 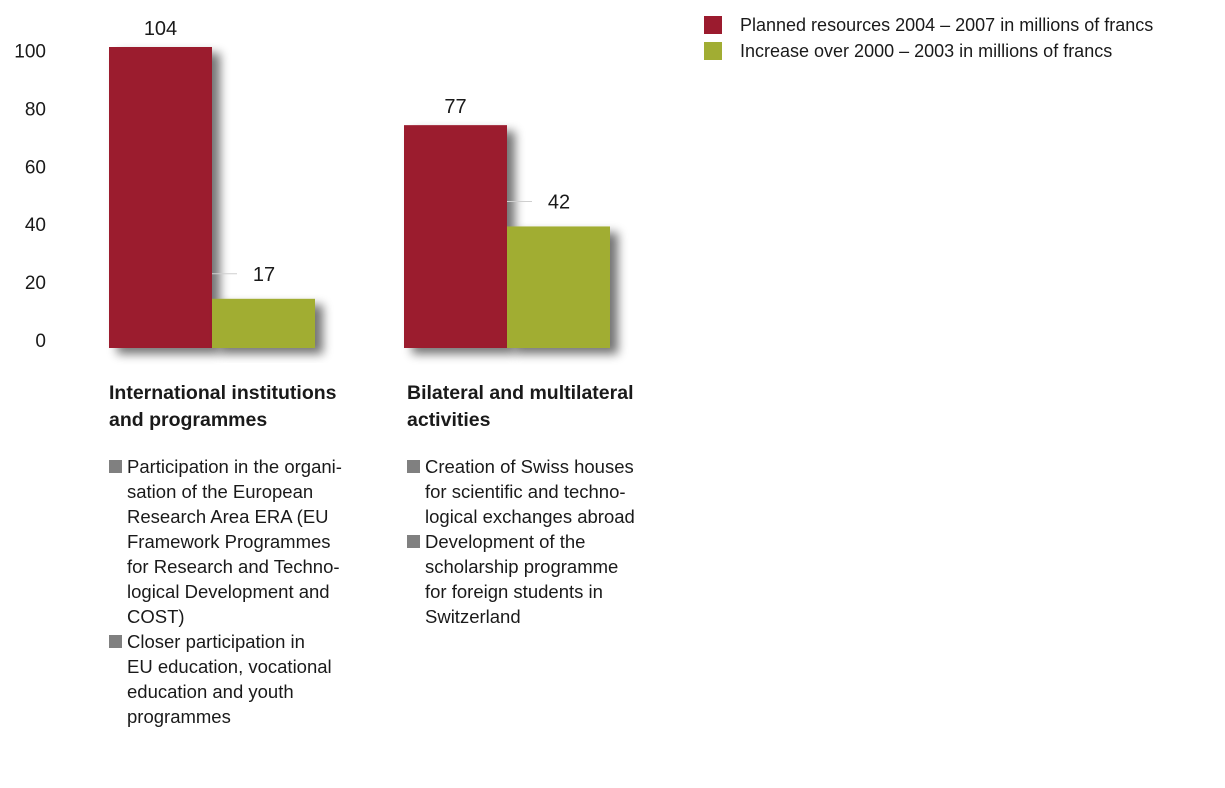 What do you see at coordinates (30, 52) in the screenshot?
I see `y-tick-label: 100` at bounding box center [30, 52].